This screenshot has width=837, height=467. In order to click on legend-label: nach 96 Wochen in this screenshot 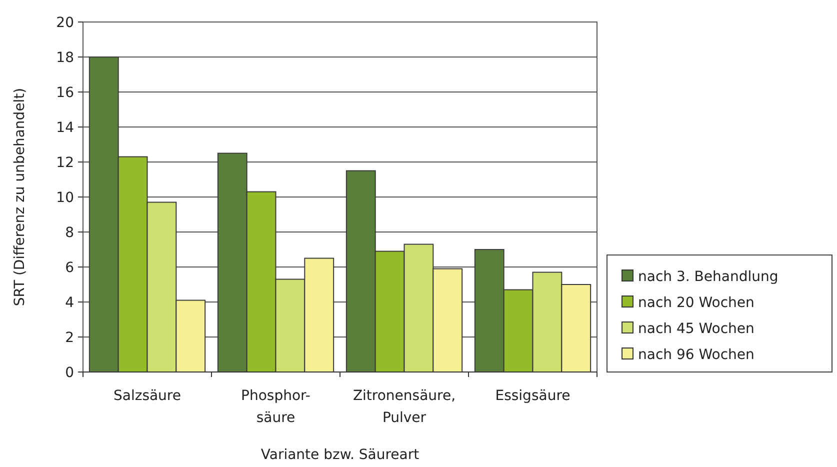, I will do `click(696, 354)`.